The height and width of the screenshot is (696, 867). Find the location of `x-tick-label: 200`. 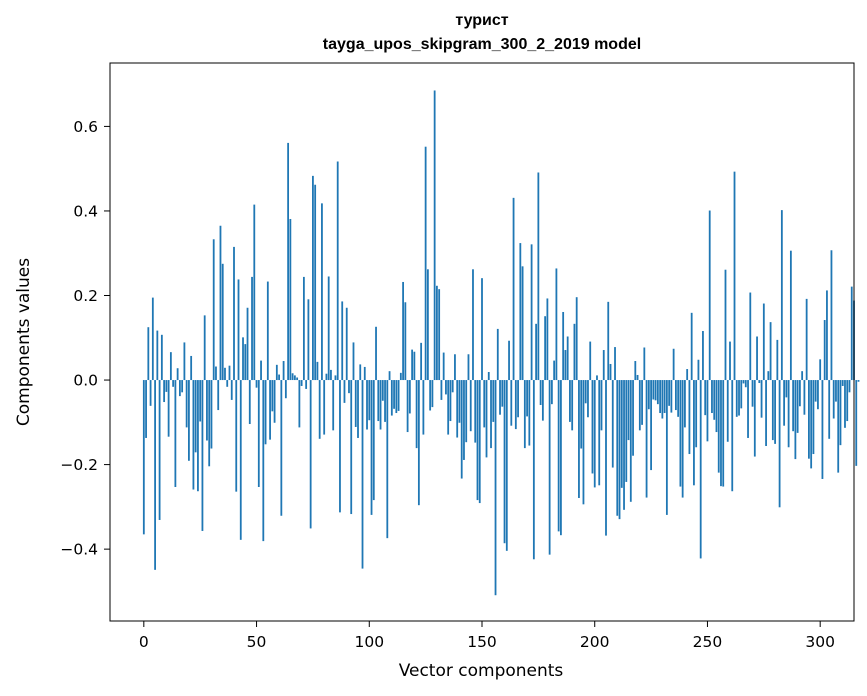

x-tick-label: 200 is located at coordinates (595, 642).